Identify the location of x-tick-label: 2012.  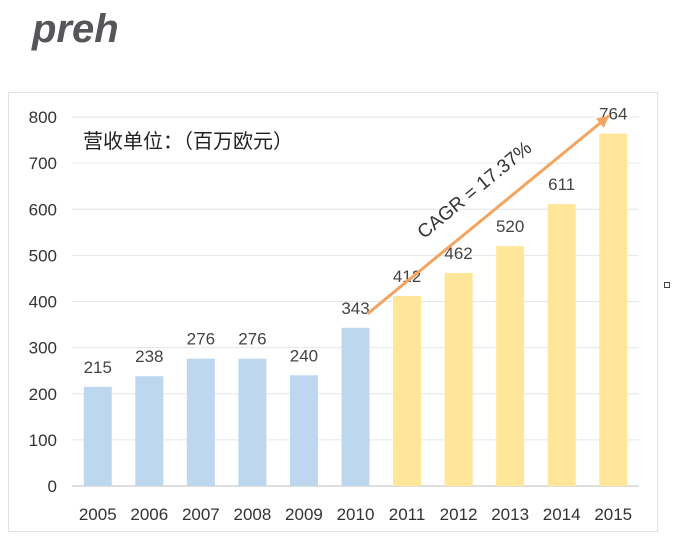
(459, 514).